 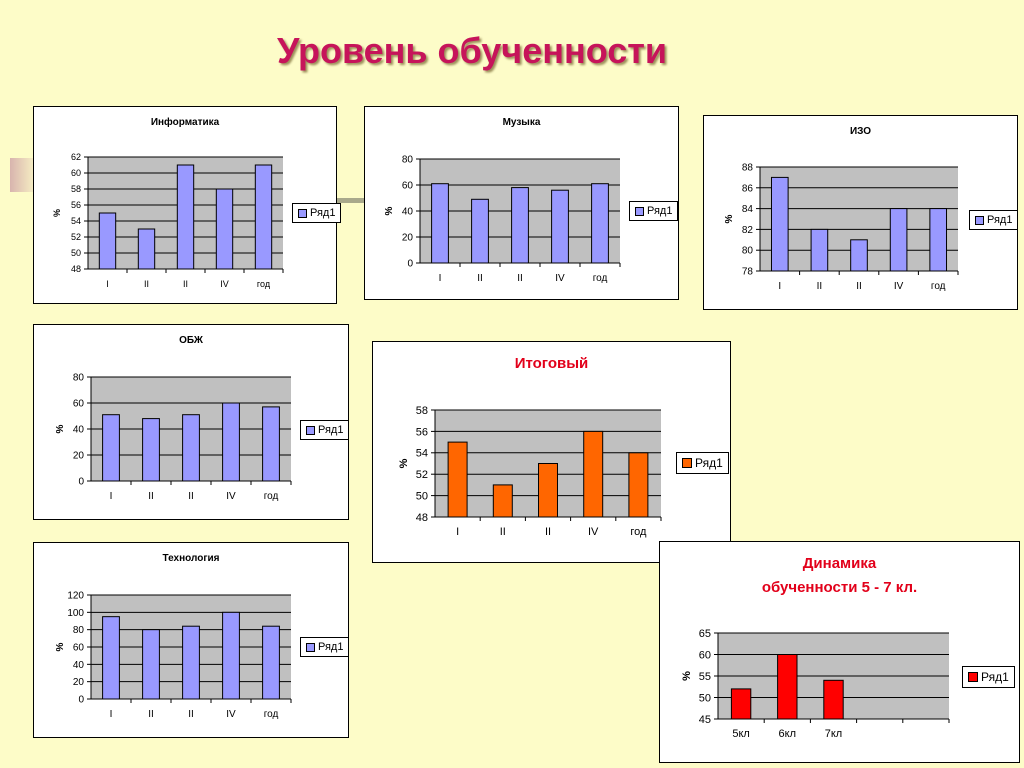 I want to click on y-tick-label: 62, so click(x=76, y=157).